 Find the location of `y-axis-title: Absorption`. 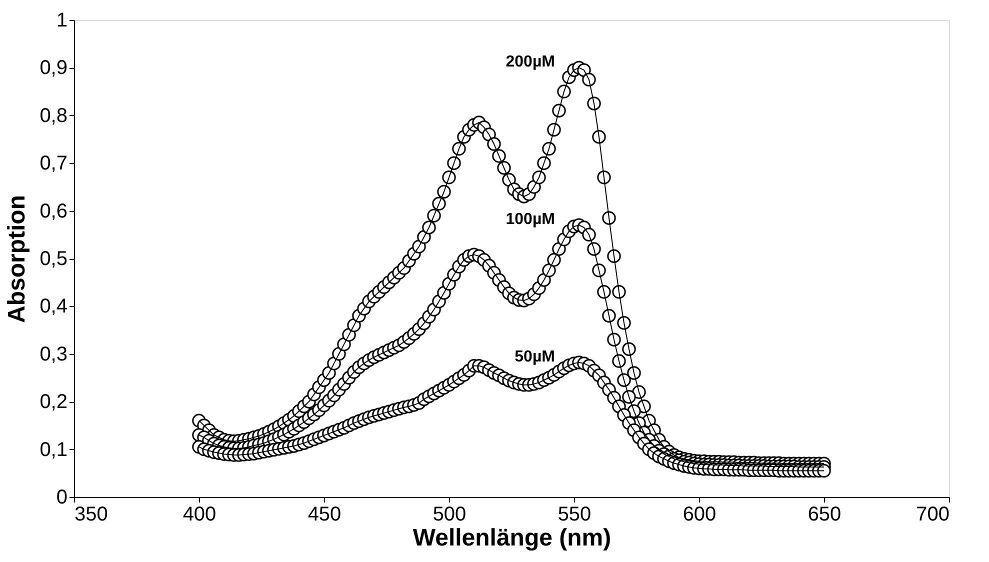

y-axis-title: Absorption is located at coordinates (17, 259).